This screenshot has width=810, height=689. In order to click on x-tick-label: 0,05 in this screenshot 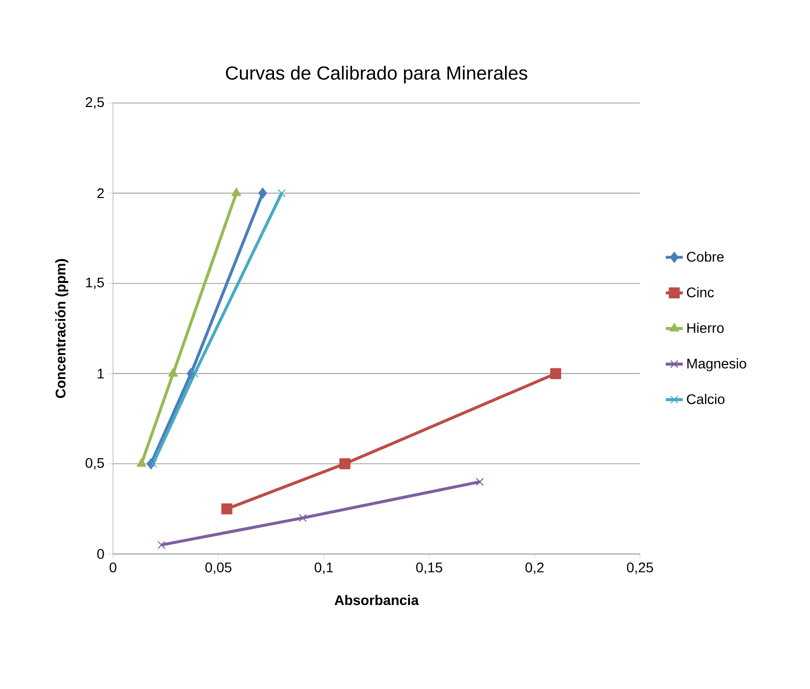, I will do `click(218, 568)`.